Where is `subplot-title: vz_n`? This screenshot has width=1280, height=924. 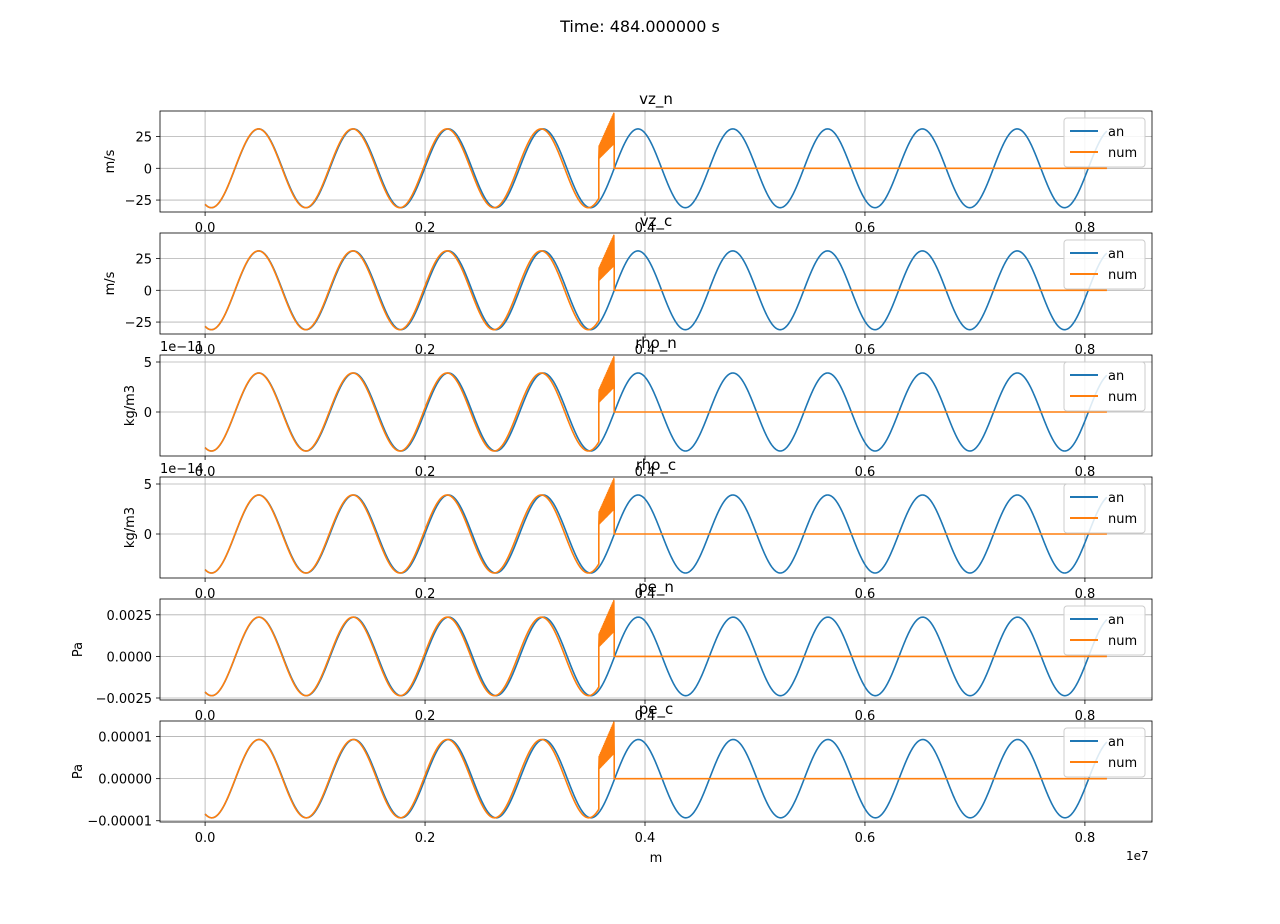
subplot-title: vz_n is located at coordinates (656, 99).